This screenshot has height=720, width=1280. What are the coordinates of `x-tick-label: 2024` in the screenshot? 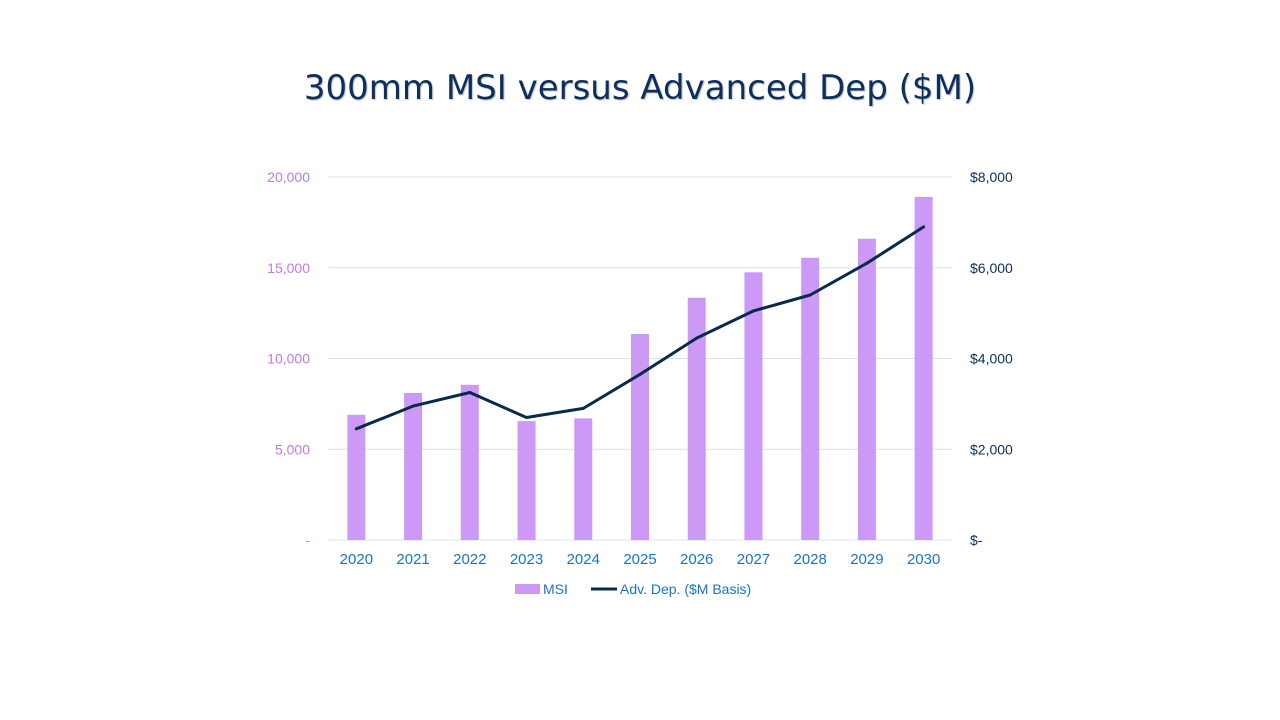 It's located at (583, 559).